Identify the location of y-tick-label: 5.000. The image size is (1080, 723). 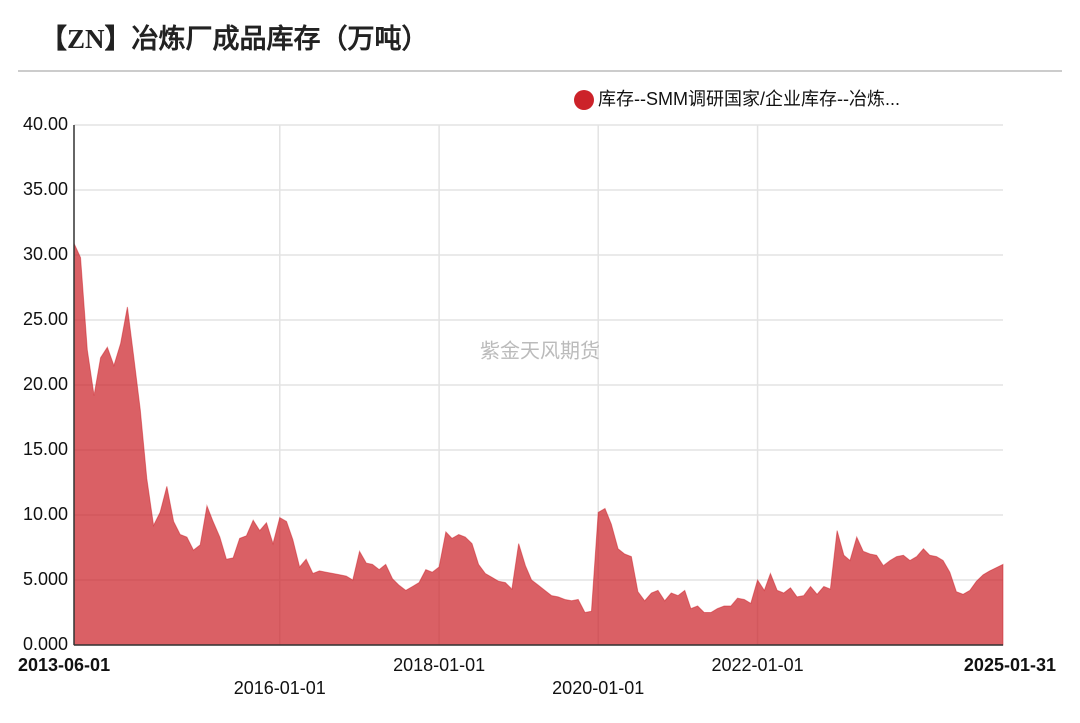
(45, 579).